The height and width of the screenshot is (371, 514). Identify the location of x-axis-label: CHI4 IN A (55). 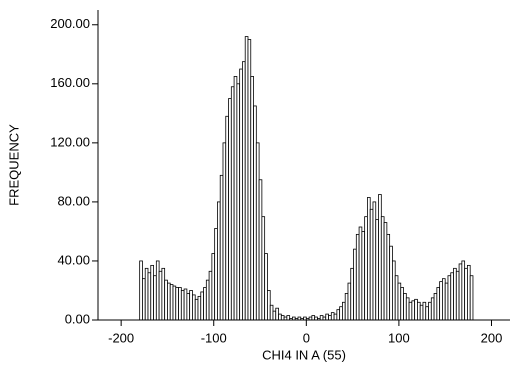
(304, 354).